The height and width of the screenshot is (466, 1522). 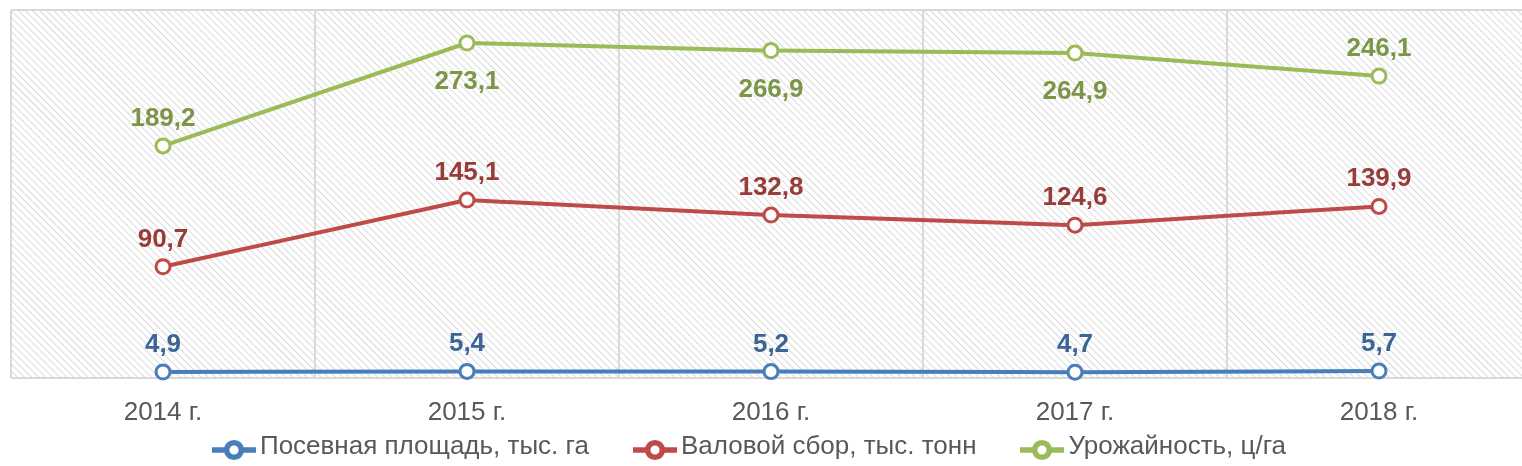 What do you see at coordinates (1177, 445) in the screenshot?
I see `legend-label: Урожайность, ц/га` at bounding box center [1177, 445].